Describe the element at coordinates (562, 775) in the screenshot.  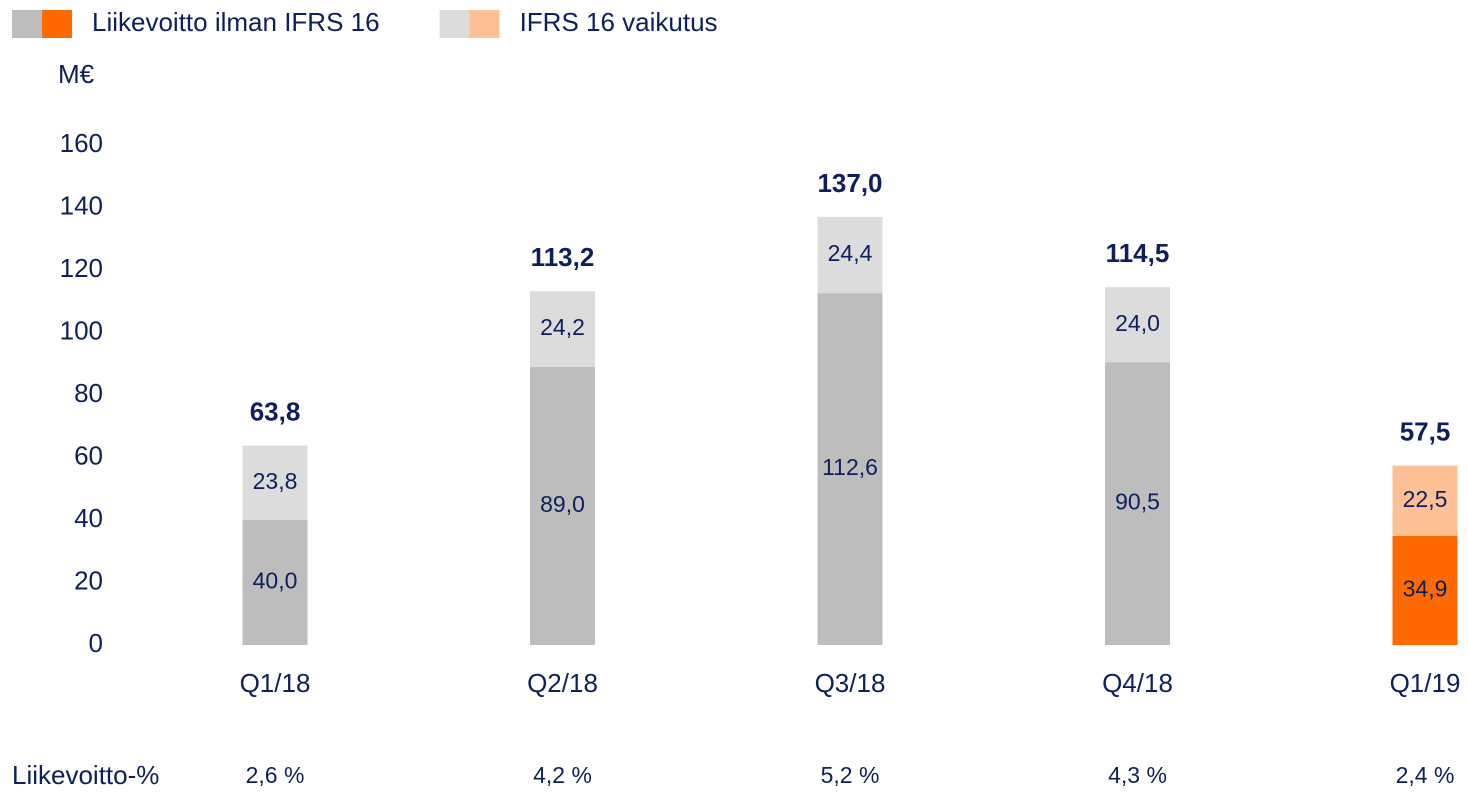
I see `margin-value: 4,2 %` at that location.